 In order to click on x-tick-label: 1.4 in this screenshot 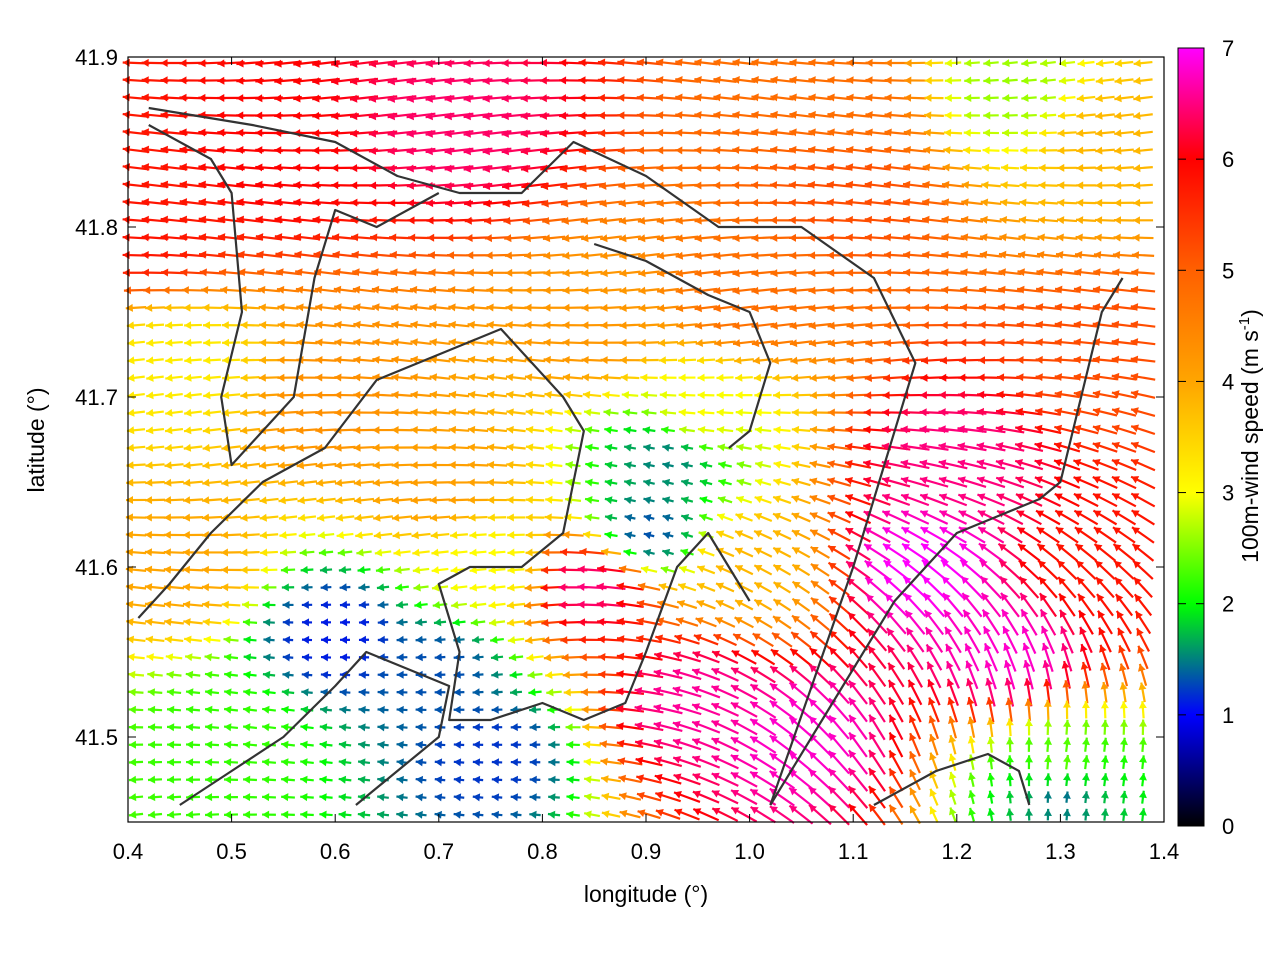, I will do `click(1164, 851)`.